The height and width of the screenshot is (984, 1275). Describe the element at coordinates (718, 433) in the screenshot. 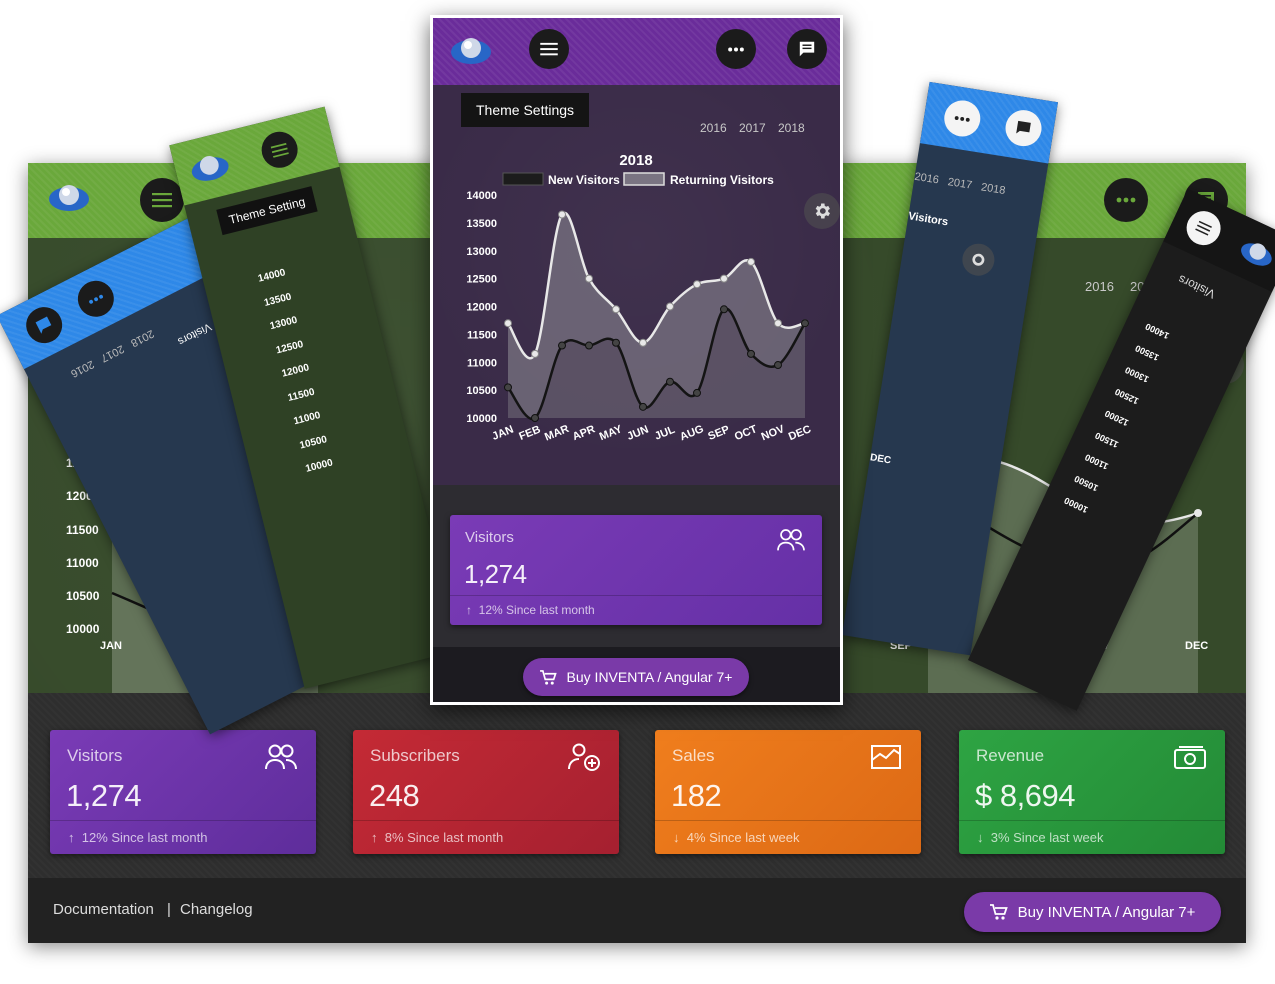

I see `x-tick-label: SEP` at that location.